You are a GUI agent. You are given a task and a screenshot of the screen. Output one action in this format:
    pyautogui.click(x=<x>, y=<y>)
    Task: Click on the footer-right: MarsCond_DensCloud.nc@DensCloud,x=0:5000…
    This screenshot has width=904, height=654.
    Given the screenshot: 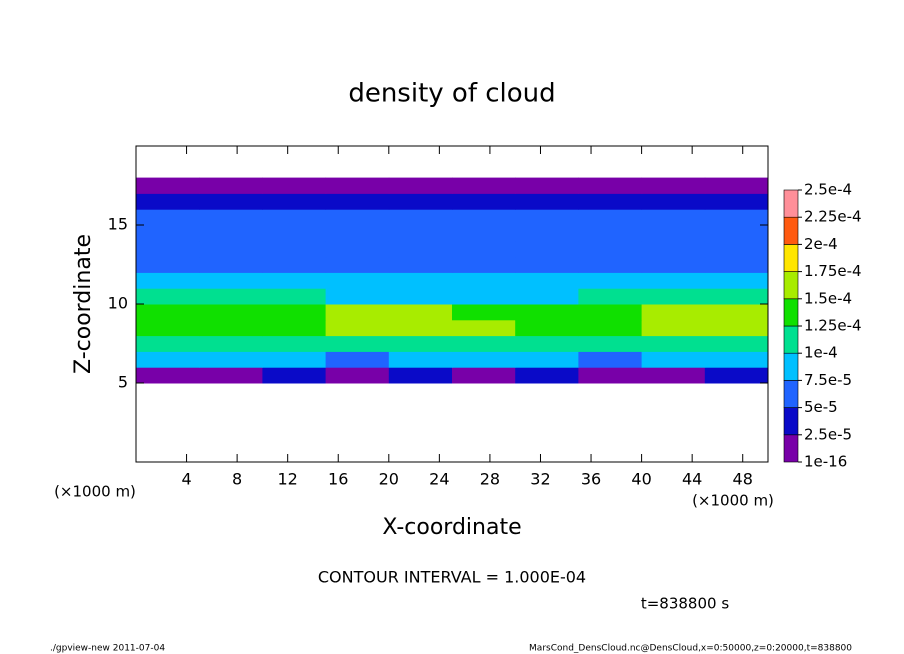 What is the action you would take?
    pyautogui.click(x=690, y=649)
    